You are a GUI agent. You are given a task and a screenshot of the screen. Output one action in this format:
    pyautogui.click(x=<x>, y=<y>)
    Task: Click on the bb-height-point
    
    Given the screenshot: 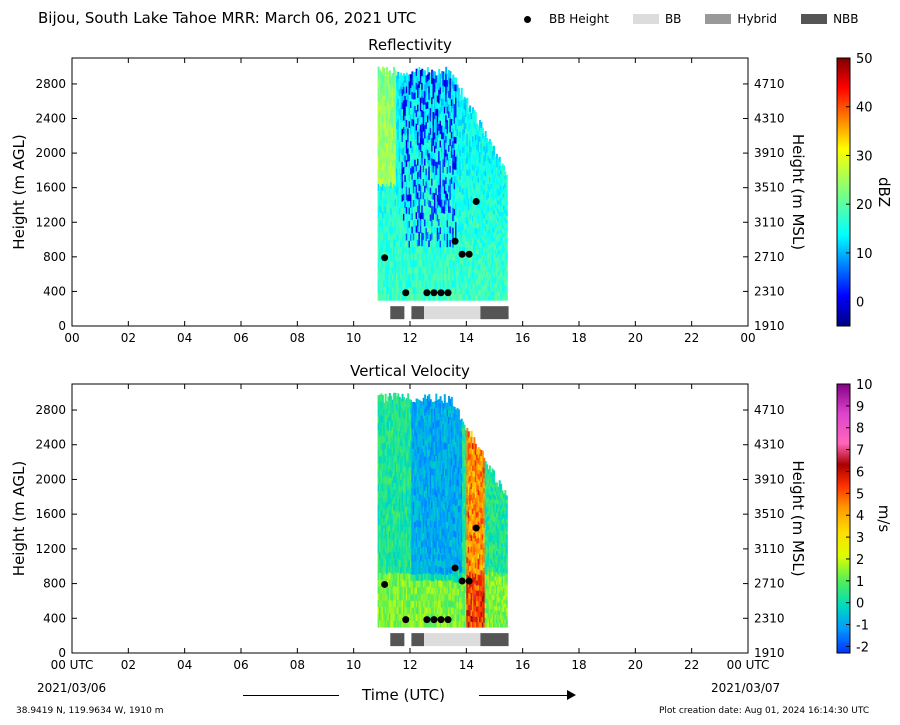 What is the action you would take?
    pyautogui.click(x=455, y=241)
    